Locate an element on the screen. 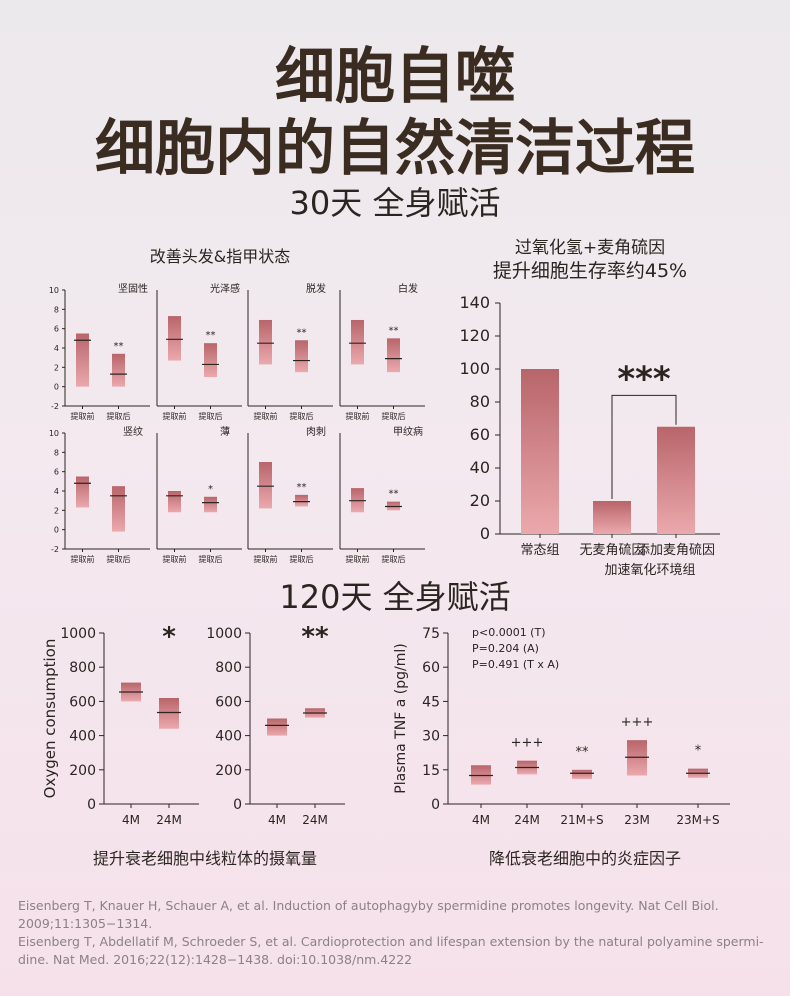 The width and height of the screenshot is (790, 996). panel-title: 光泽感 is located at coordinates (225, 288).